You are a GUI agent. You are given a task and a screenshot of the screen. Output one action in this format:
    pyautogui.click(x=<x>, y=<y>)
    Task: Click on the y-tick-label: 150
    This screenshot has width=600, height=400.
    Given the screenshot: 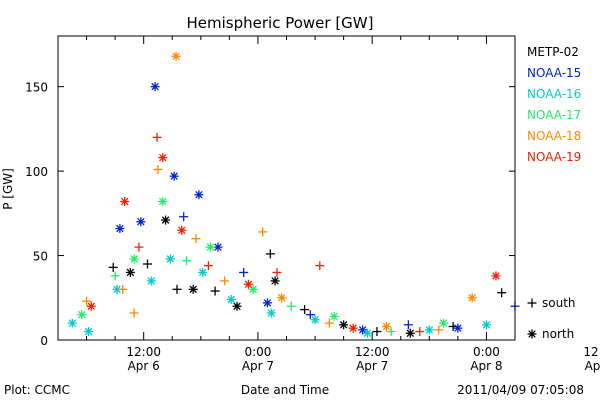 What is the action you would take?
    pyautogui.click(x=36, y=88)
    